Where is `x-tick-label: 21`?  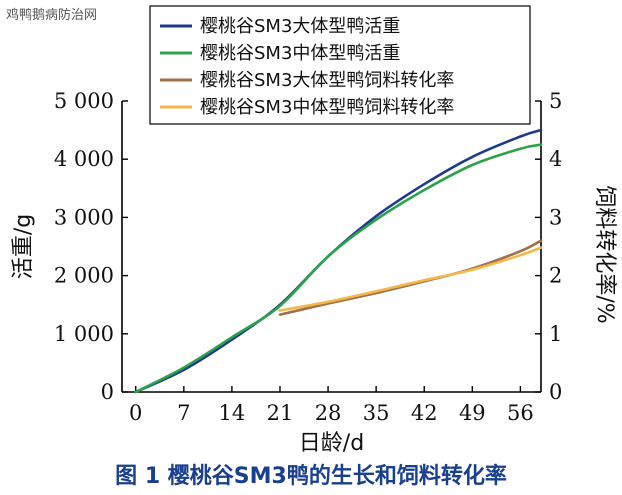
x-tick-label: 21 is located at coordinates (280, 413).